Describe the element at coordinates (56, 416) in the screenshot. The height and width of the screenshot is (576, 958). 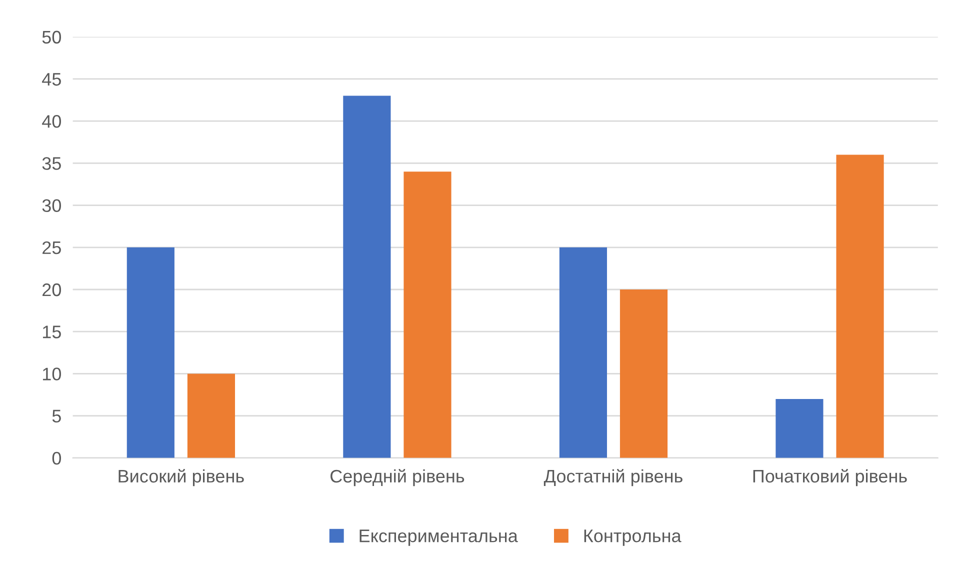
I see `y-tick-label: 5` at that location.